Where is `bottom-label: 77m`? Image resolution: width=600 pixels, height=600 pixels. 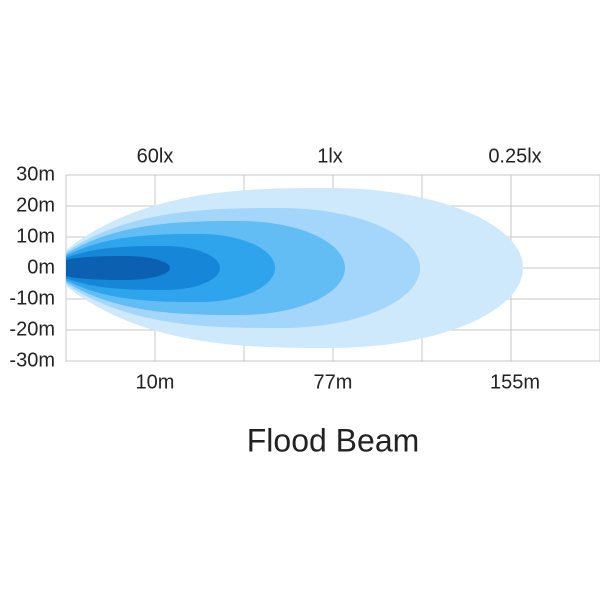 bottom-label: 77m is located at coordinates (333, 382).